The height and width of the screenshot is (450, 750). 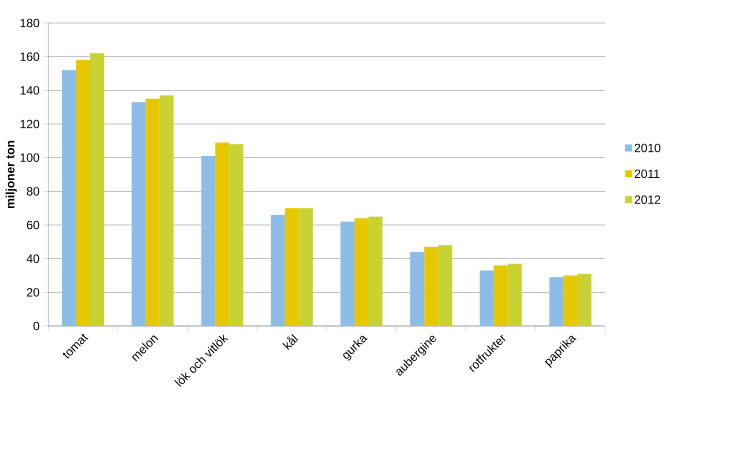 I want to click on y-tick-label: 120, so click(x=30, y=124).